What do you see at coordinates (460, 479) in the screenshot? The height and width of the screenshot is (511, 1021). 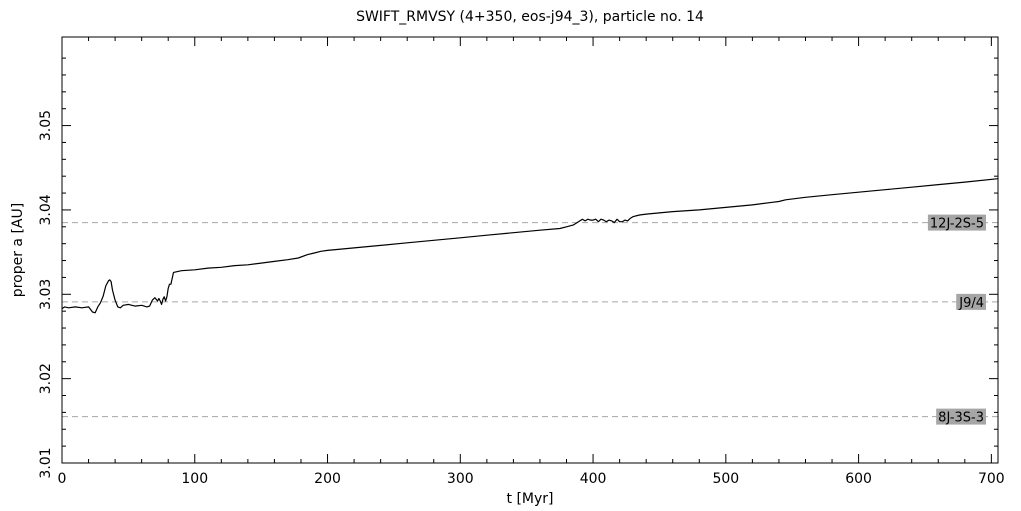 I see `x-tick-label: 300` at bounding box center [460, 479].